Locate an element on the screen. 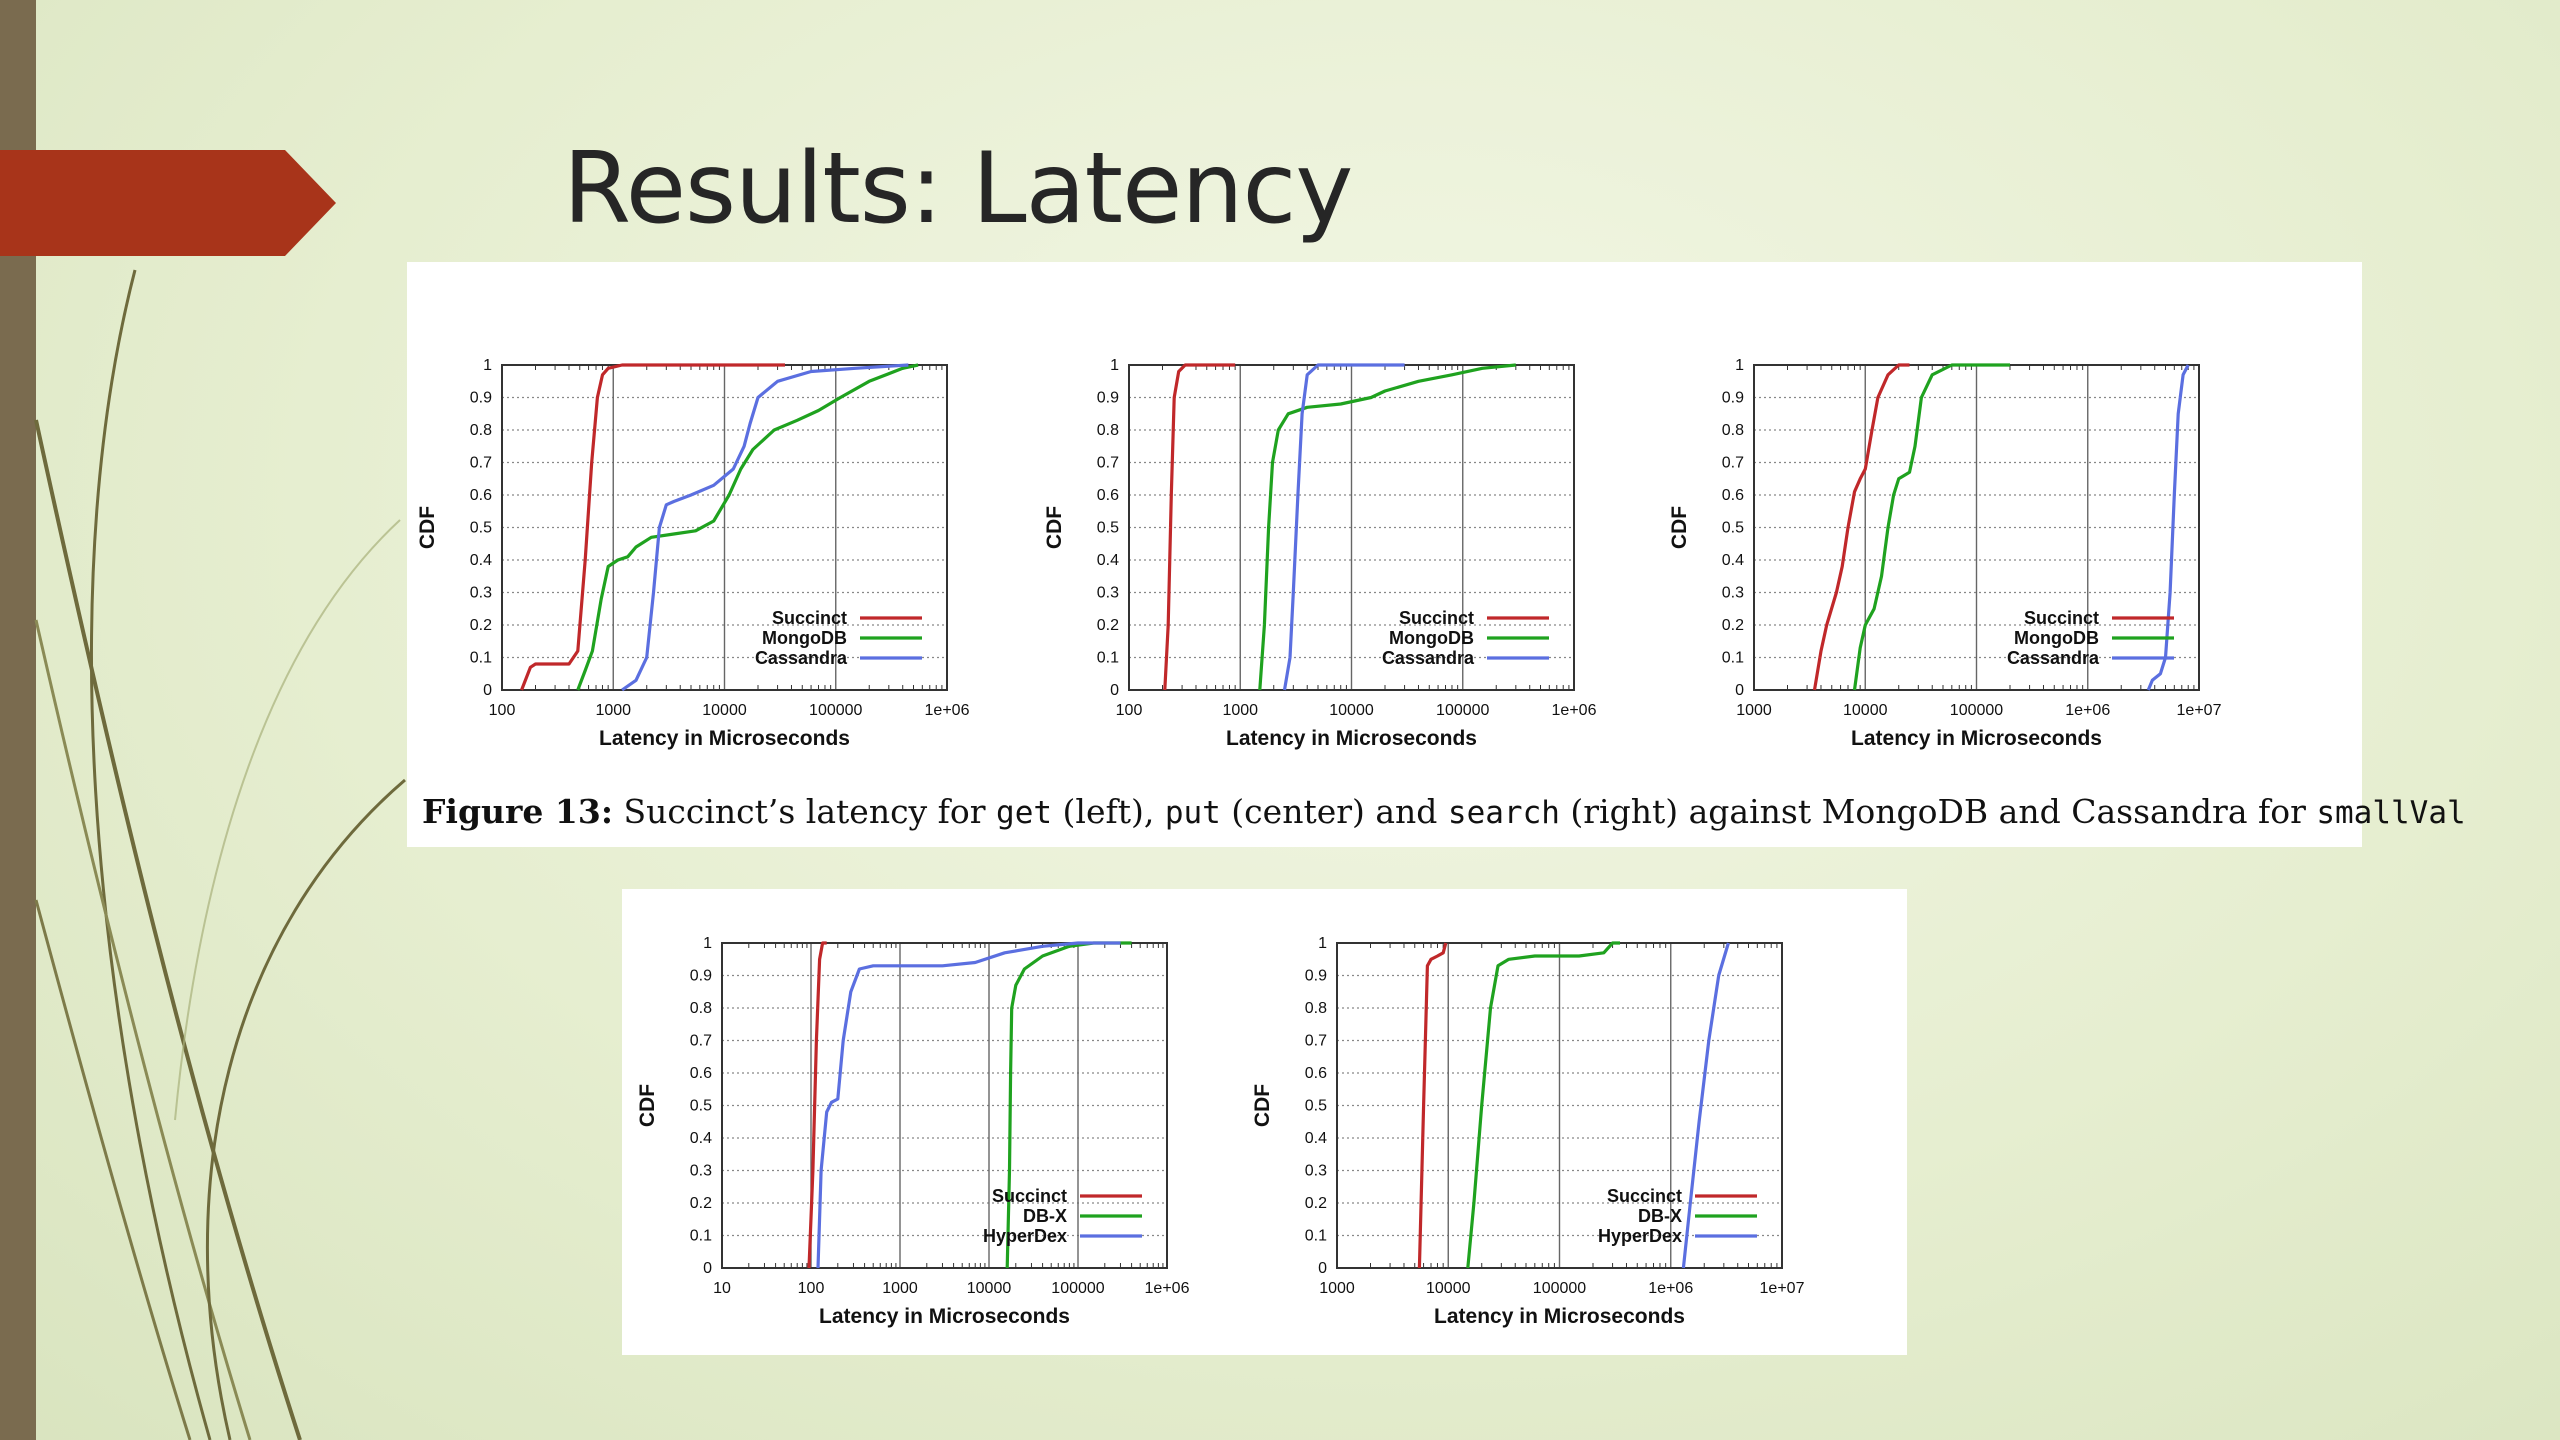  caption-code-put: put is located at coordinates (1192, 813).